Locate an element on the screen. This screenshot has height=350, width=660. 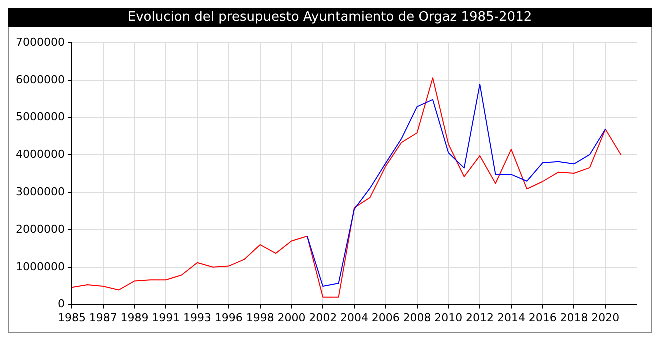
x-tick-label: 2004 is located at coordinates (354, 317).